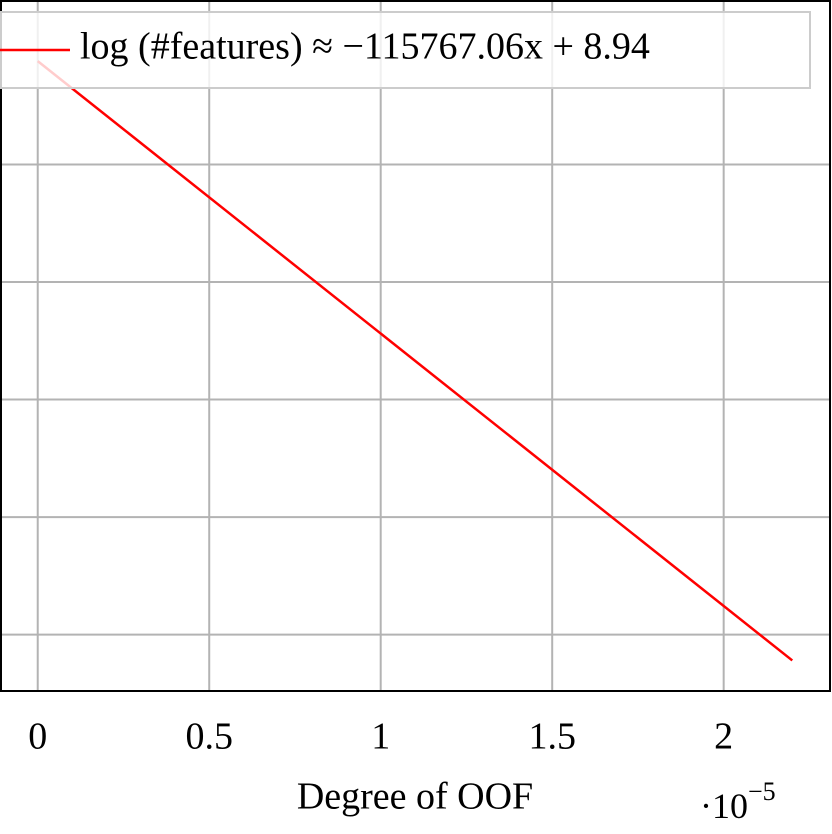 This screenshot has height=834, width=832. Describe the element at coordinates (380, 737) in the screenshot. I see `x-tick-label: 1` at that location.